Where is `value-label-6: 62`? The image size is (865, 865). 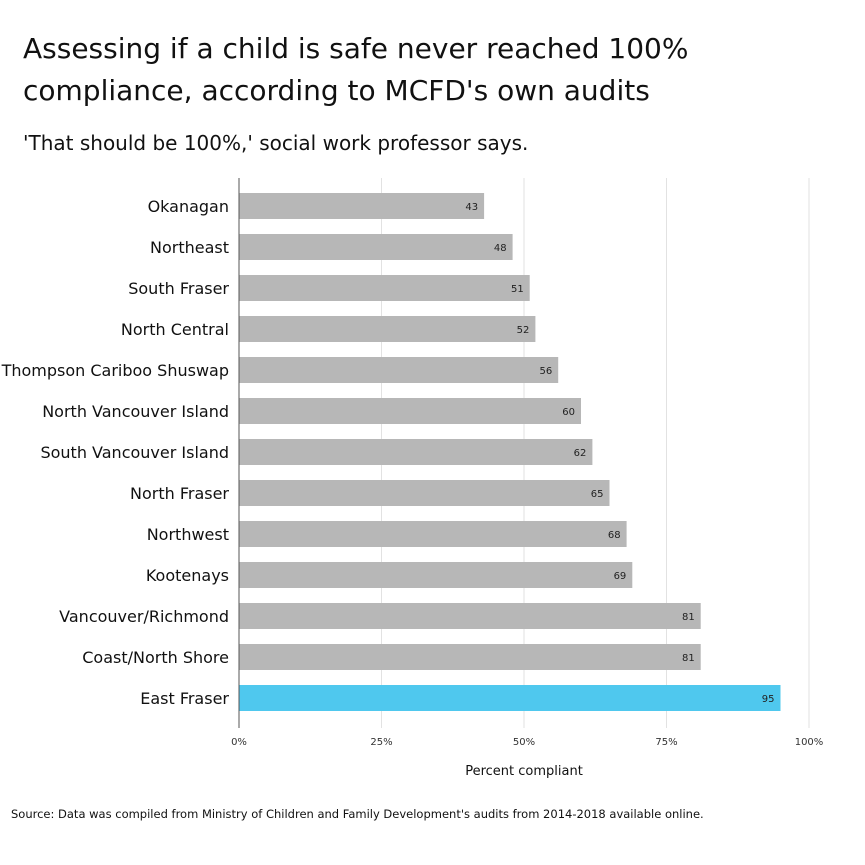
value-label-6: 62 is located at coordinates (580, 453).